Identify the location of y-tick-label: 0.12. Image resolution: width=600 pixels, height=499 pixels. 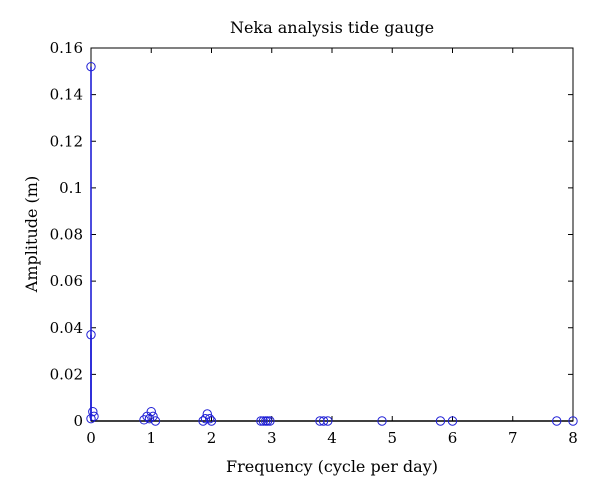
(66, 141).